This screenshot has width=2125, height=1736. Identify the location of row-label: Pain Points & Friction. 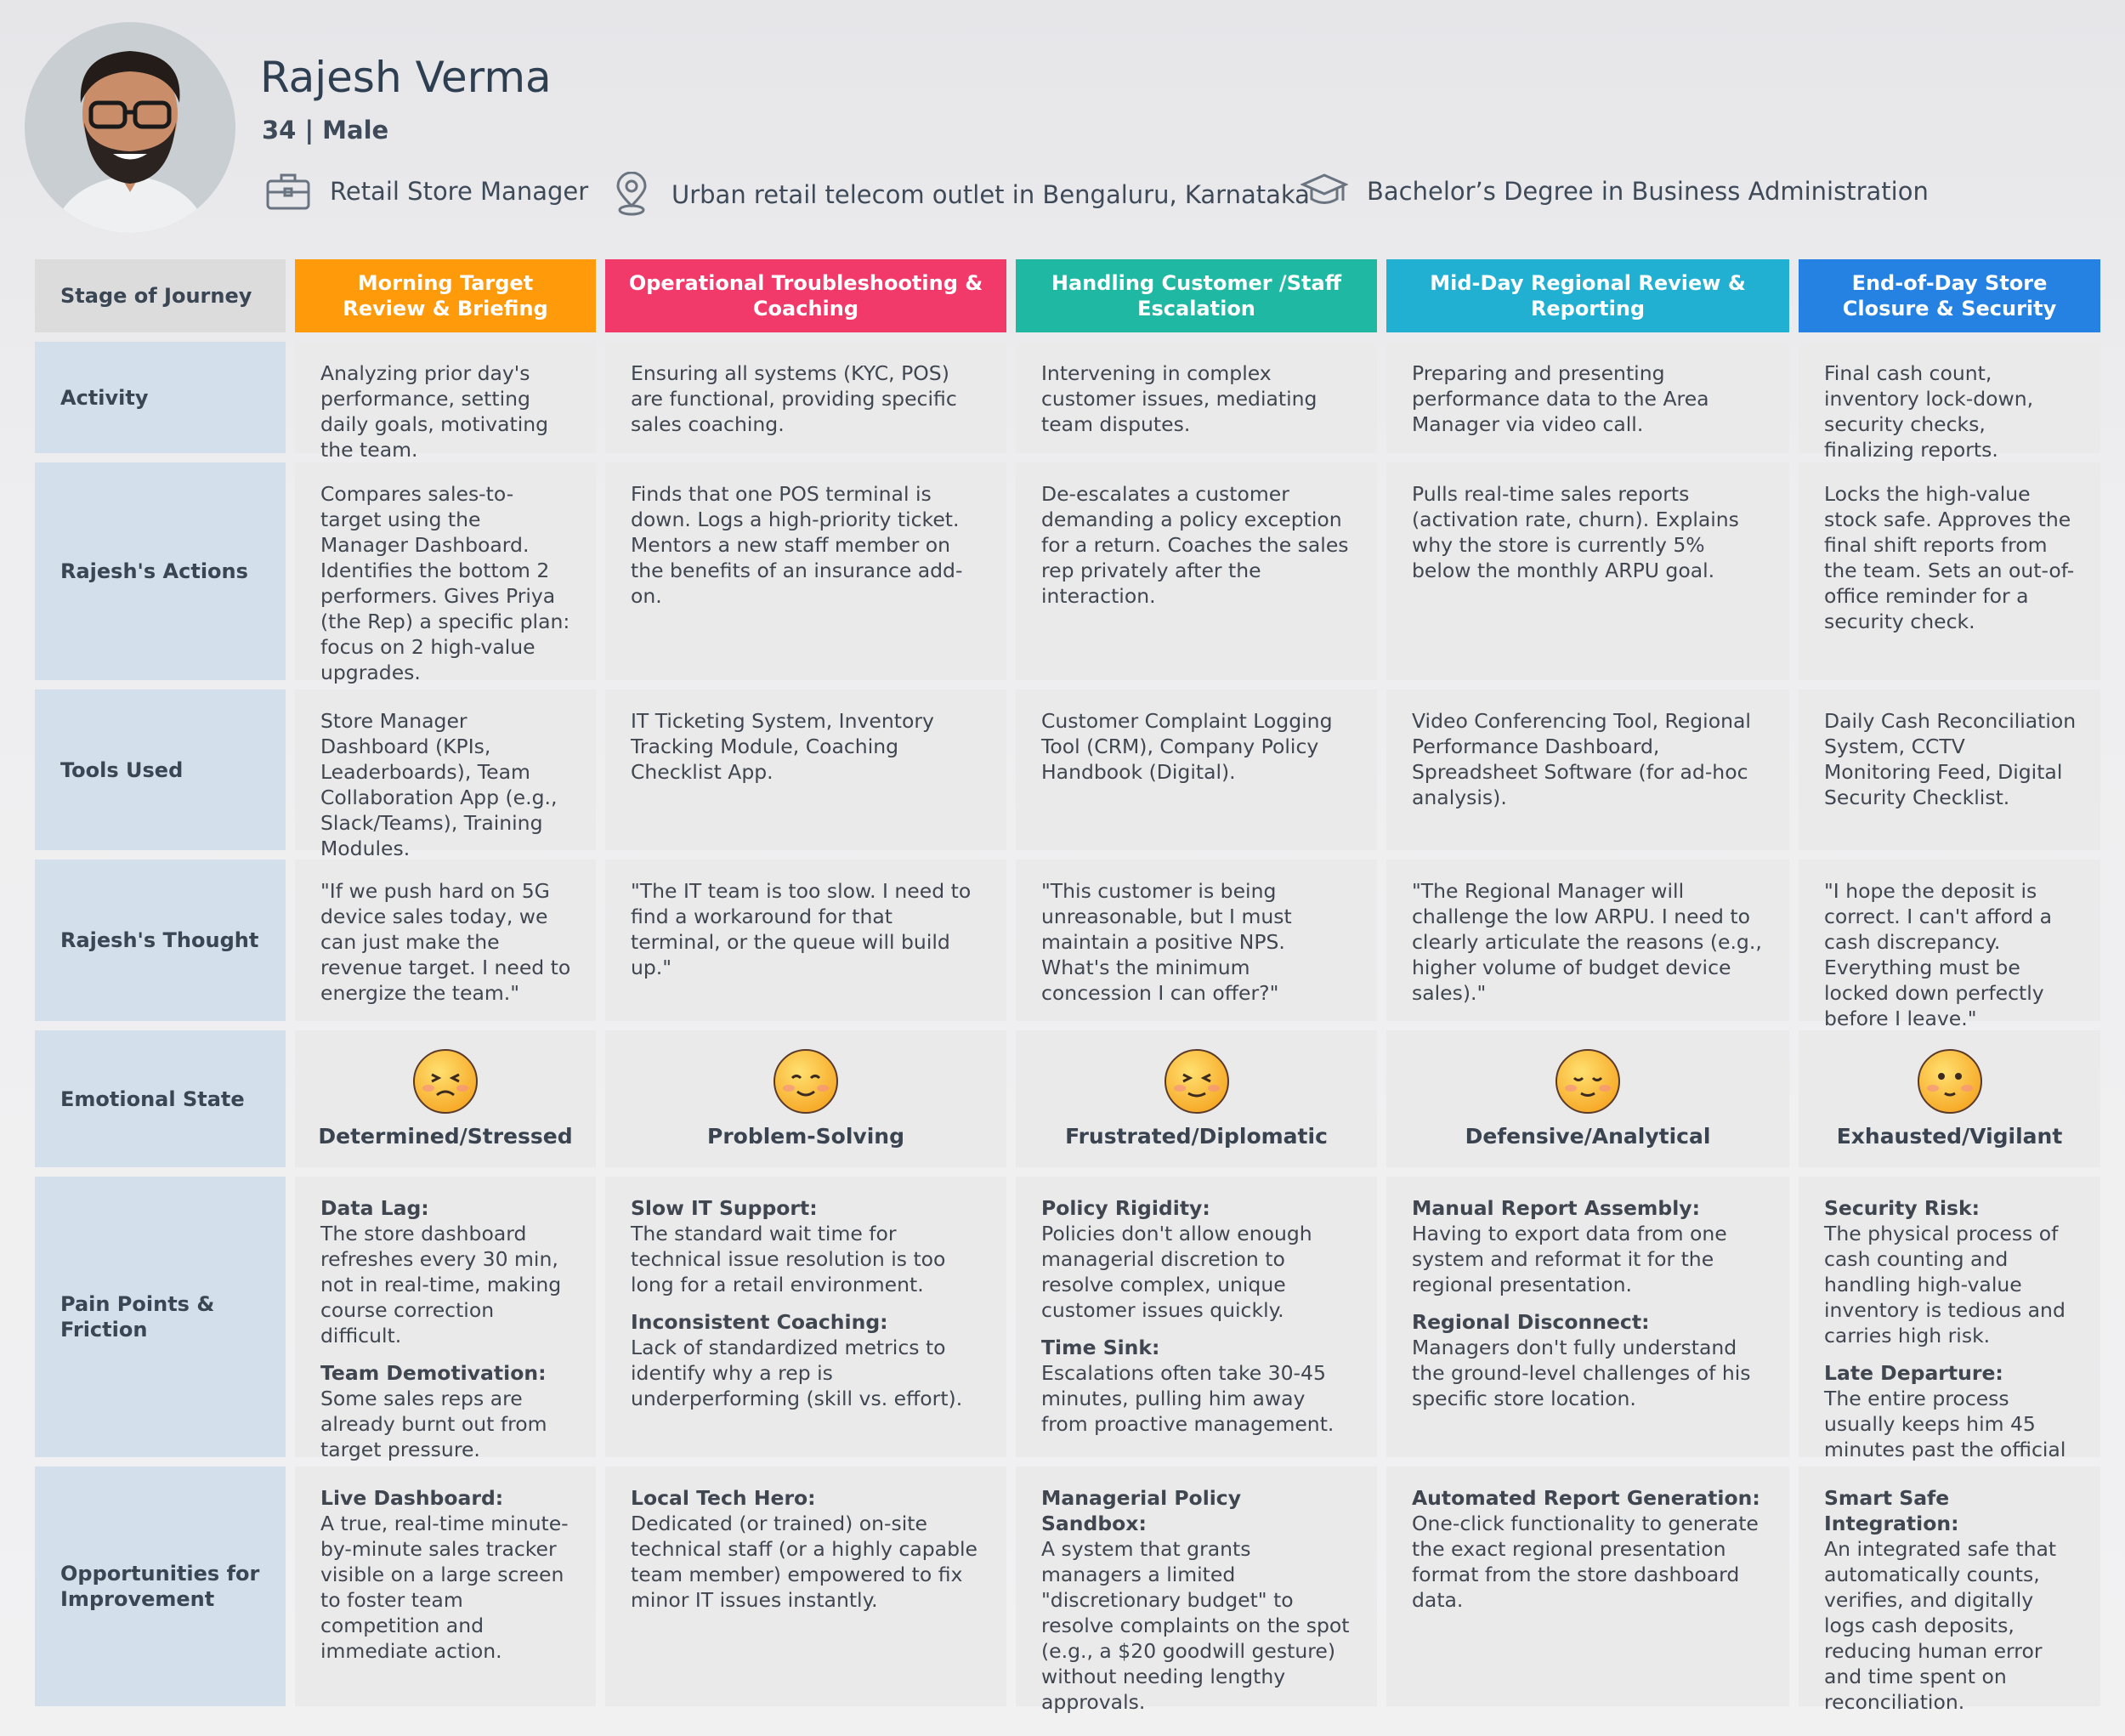
(160, 1317).